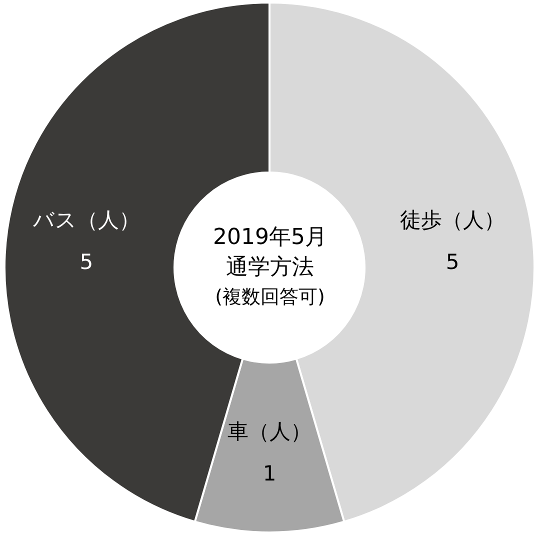 The image size is (539, 535). Describe the element at coordinates (453, 220) in the screenshot. I see `slice-label: 徒歩（人）` at that location.